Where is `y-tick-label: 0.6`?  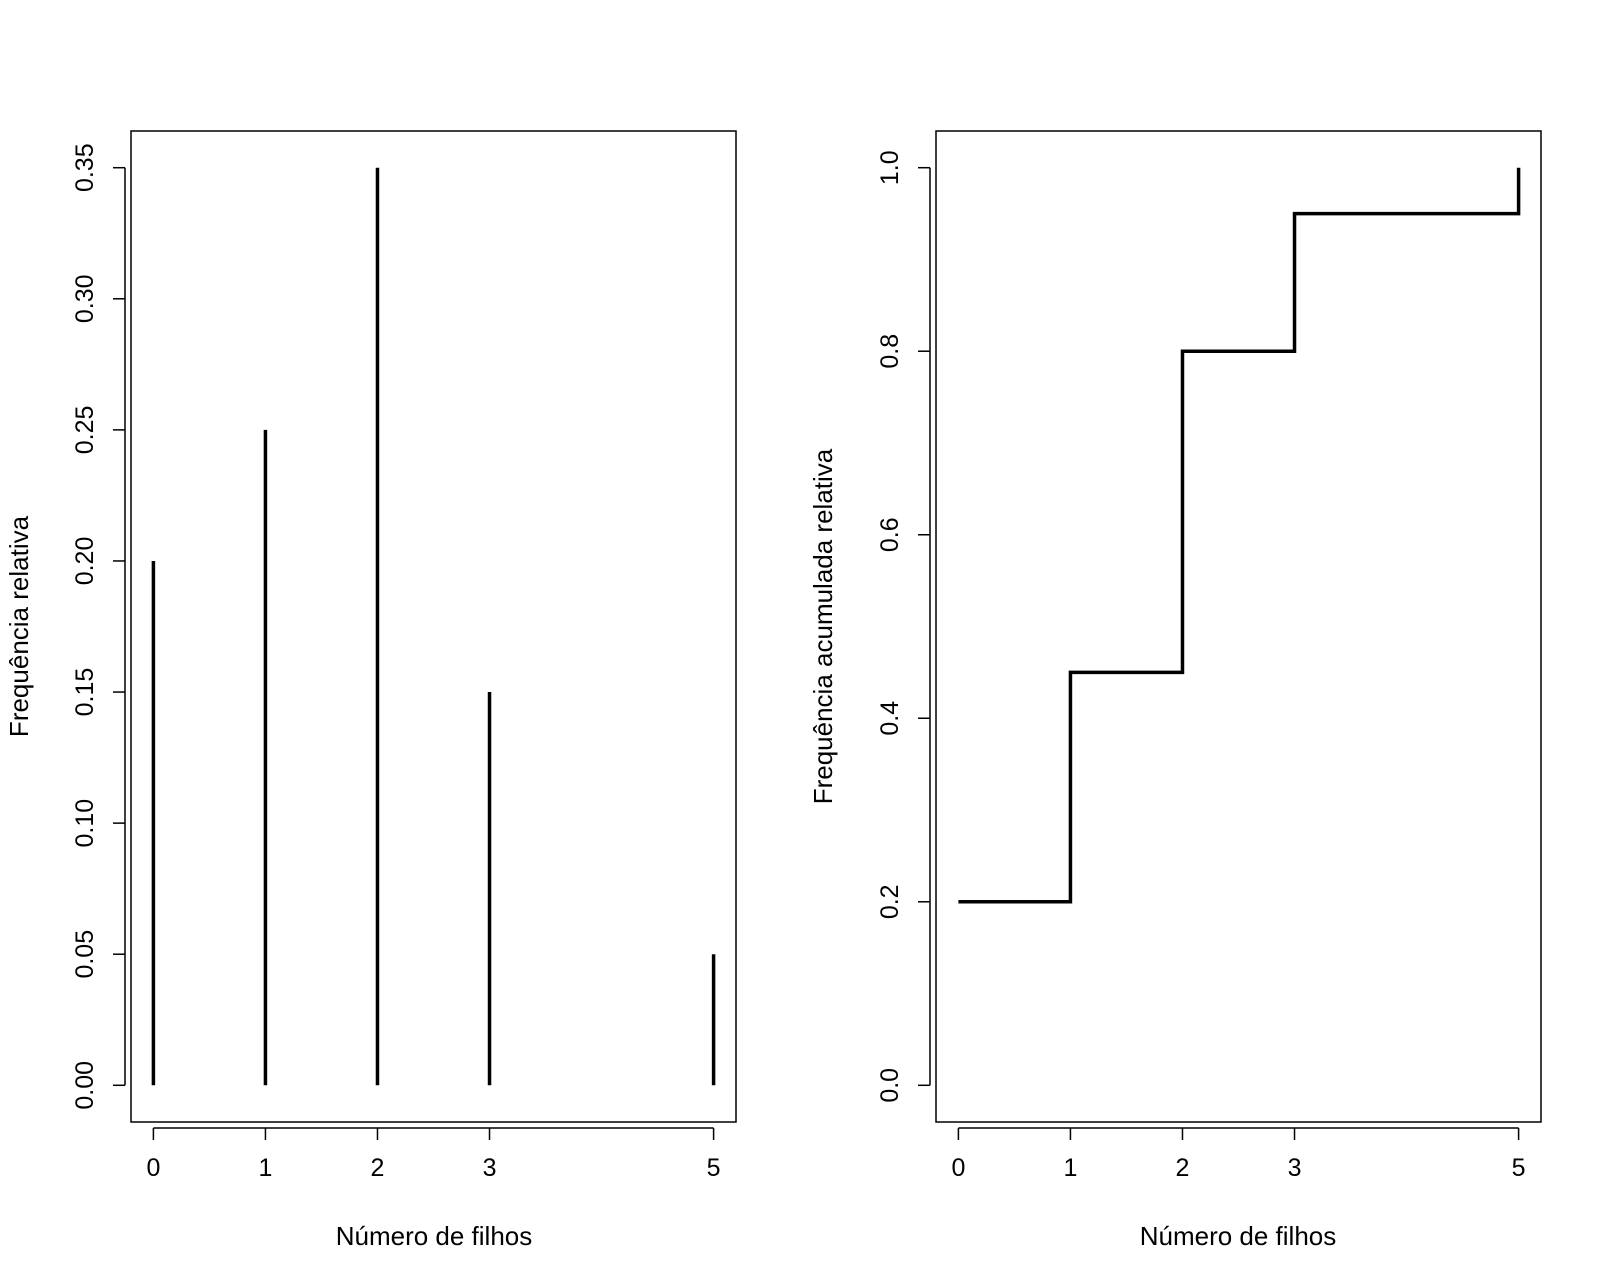
y-tick-label: 0.6 is located at coordinates (890, 534).